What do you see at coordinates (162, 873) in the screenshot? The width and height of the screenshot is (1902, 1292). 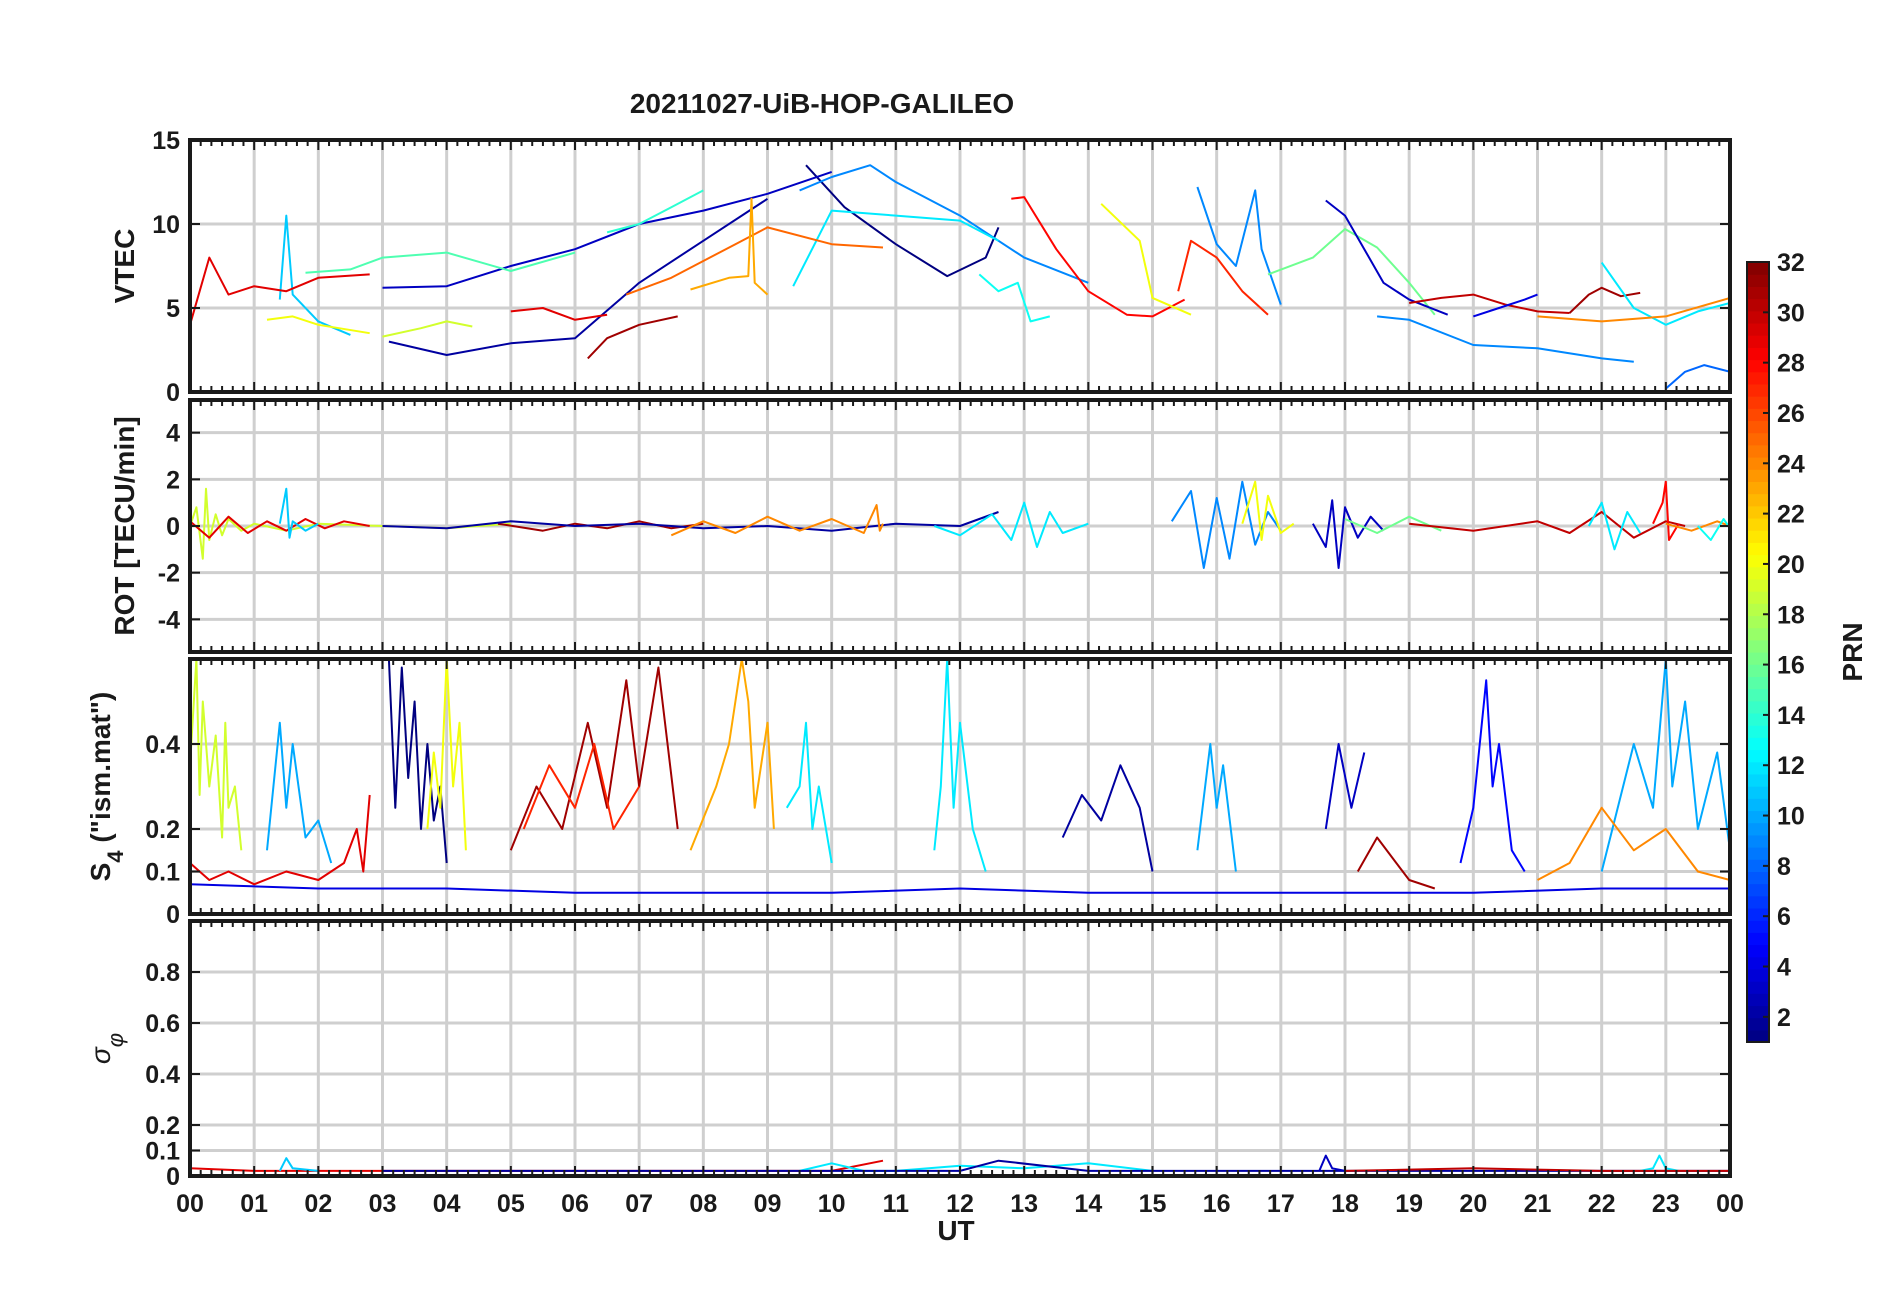 I see `y-tick-label-s4: 0.1` at bounding box center [162, 873].